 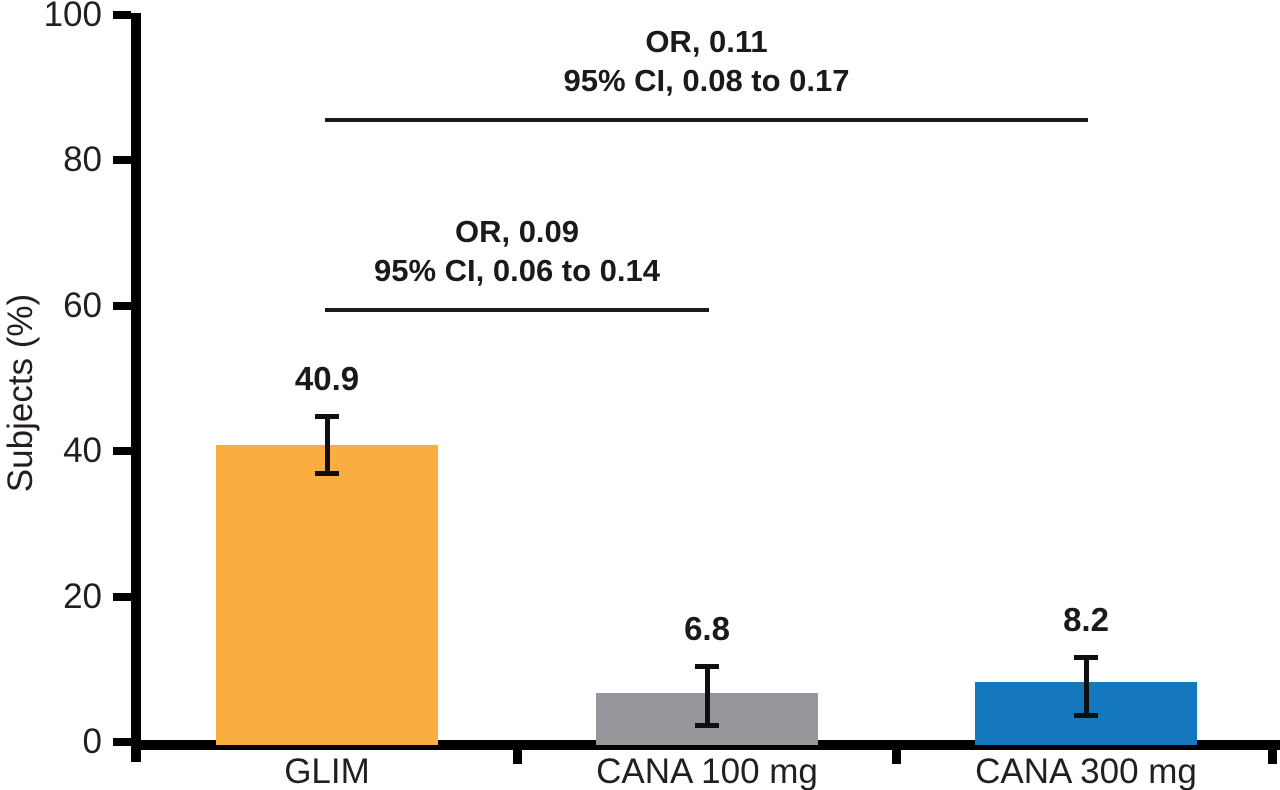 I want to click on annotation-or-value: OR, 0.09, so click(x=517, y=231).